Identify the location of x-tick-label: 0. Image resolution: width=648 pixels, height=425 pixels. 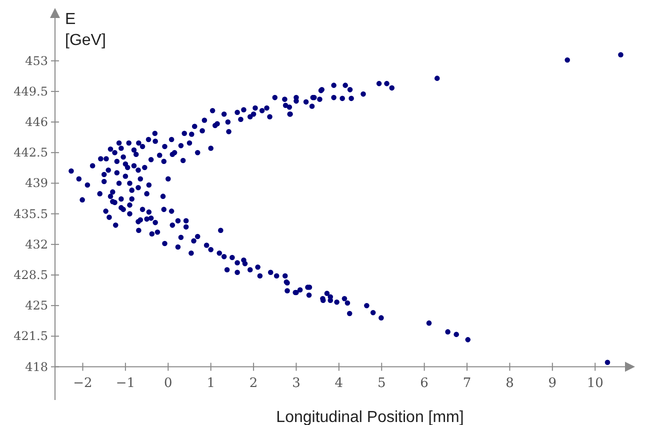
(168, 383).